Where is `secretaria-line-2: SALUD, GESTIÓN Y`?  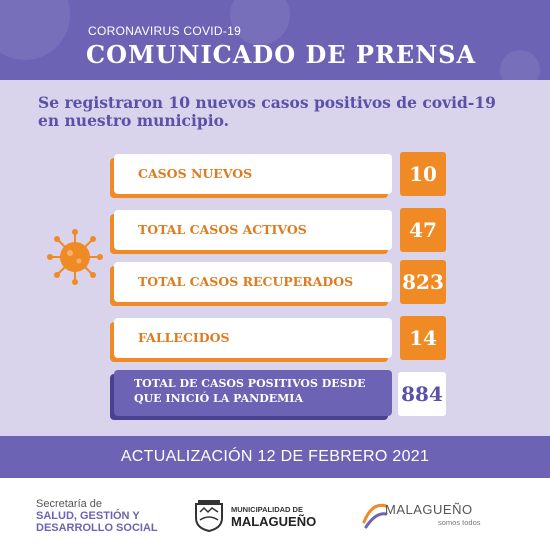
secretaria-line-2: SALUD, GESTIÓN Y is located at coordinates (88, 516).